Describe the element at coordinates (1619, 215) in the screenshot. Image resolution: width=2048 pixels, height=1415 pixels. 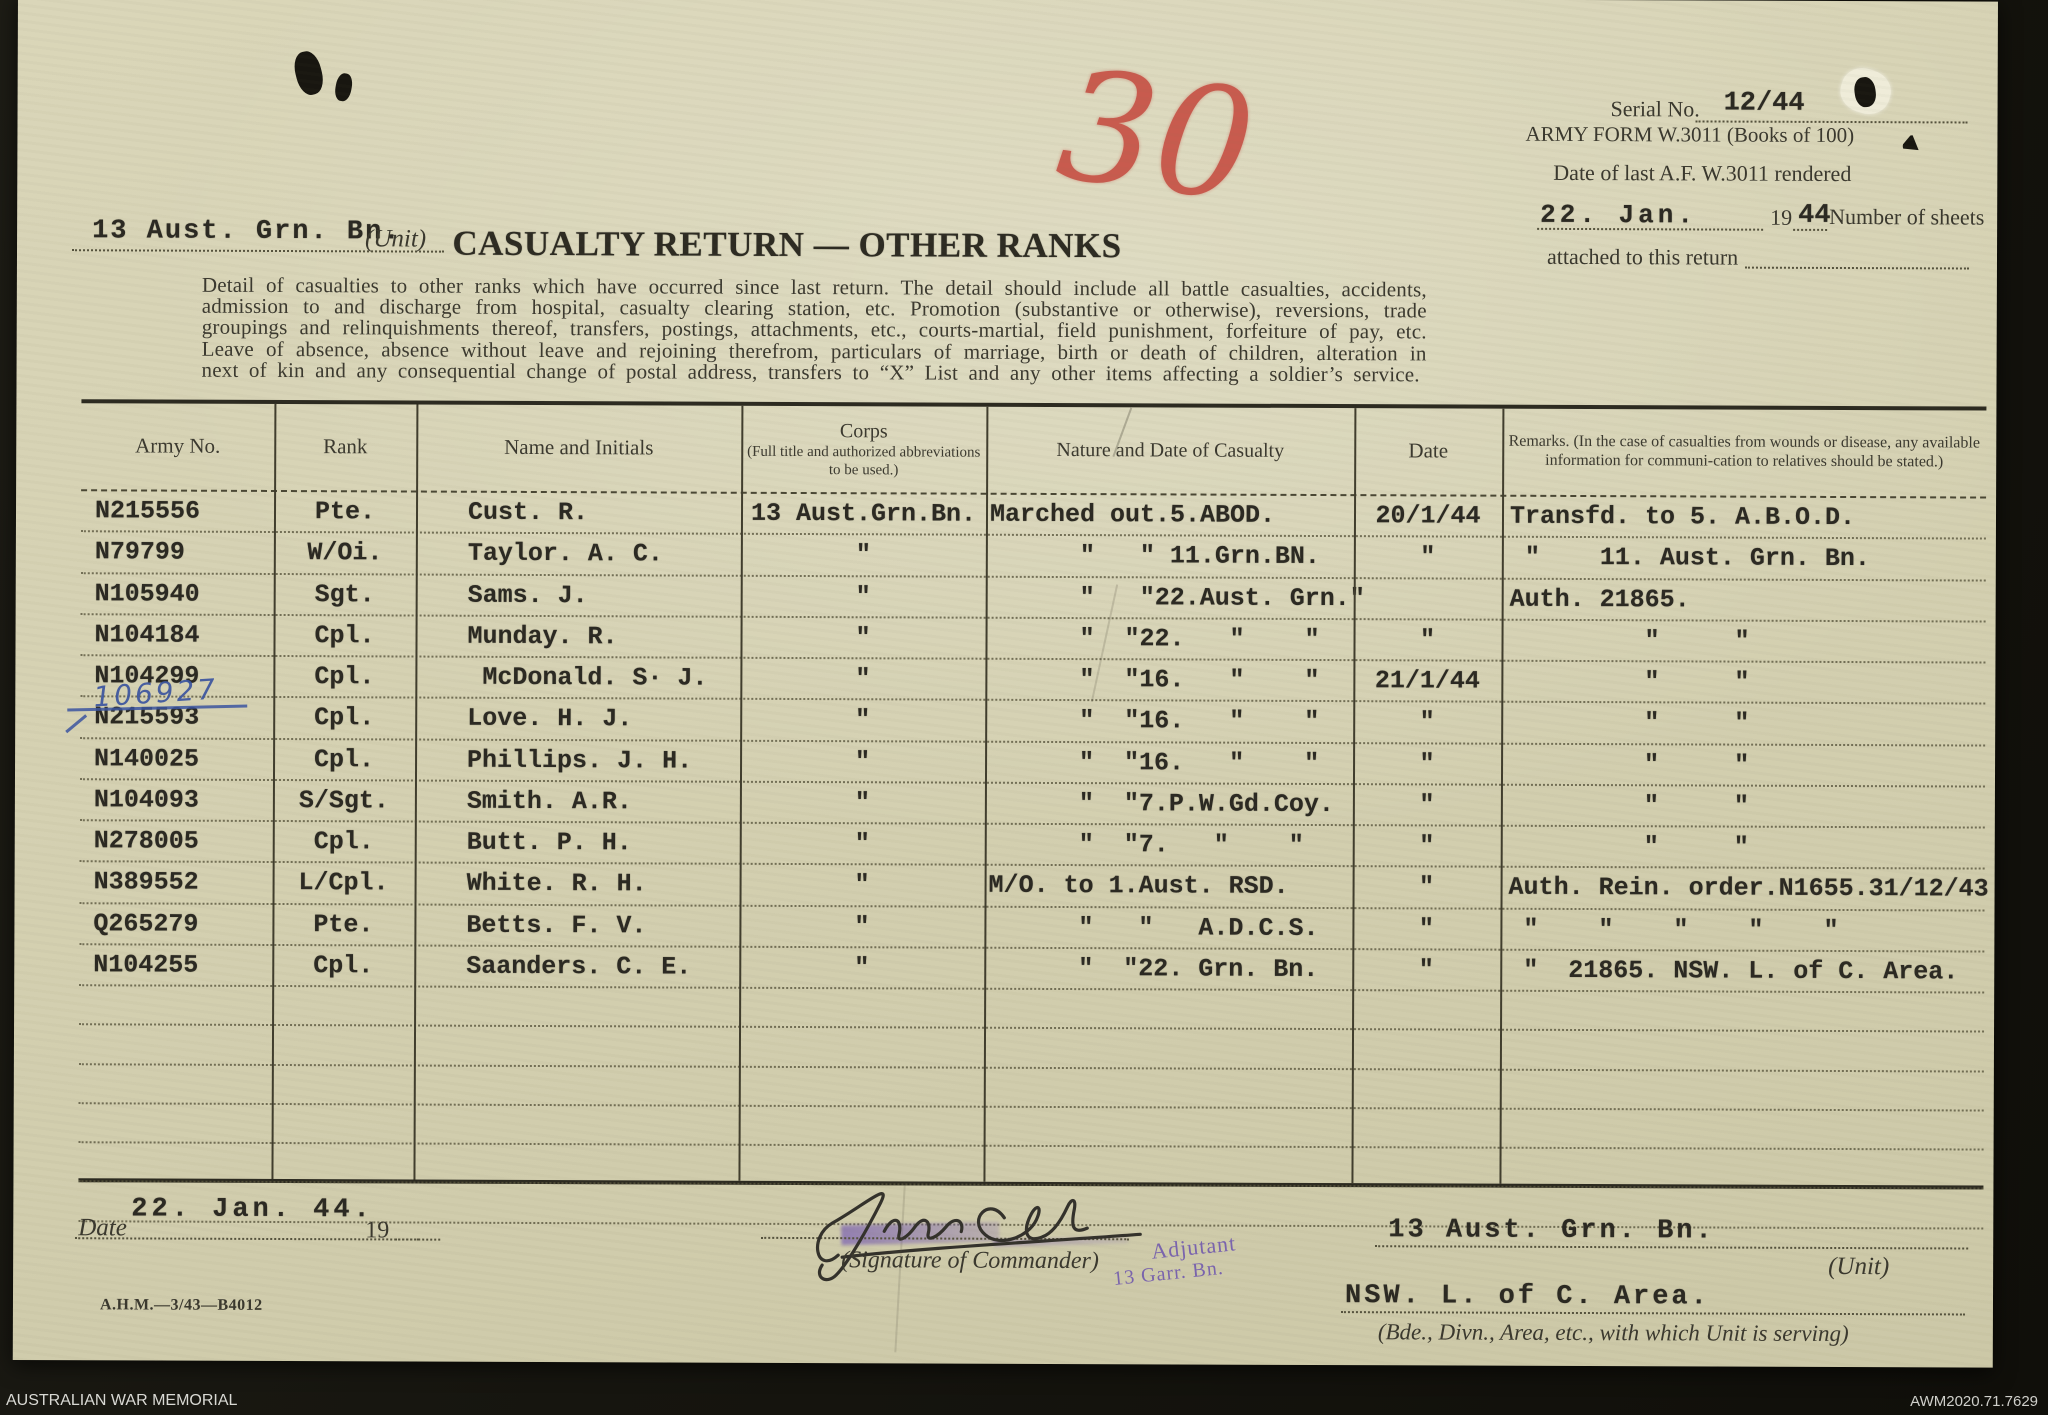
I see `date-last-rendered-value: 22. Jan.` at that location.